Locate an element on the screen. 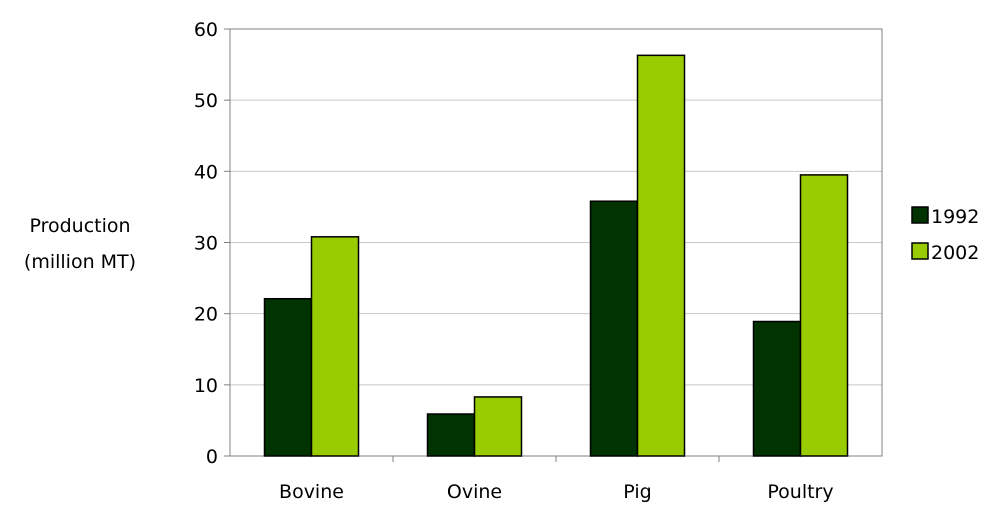  x-axis-ticks: Bovine Ovine Pig Poultry is located at coordinates (556, 479).